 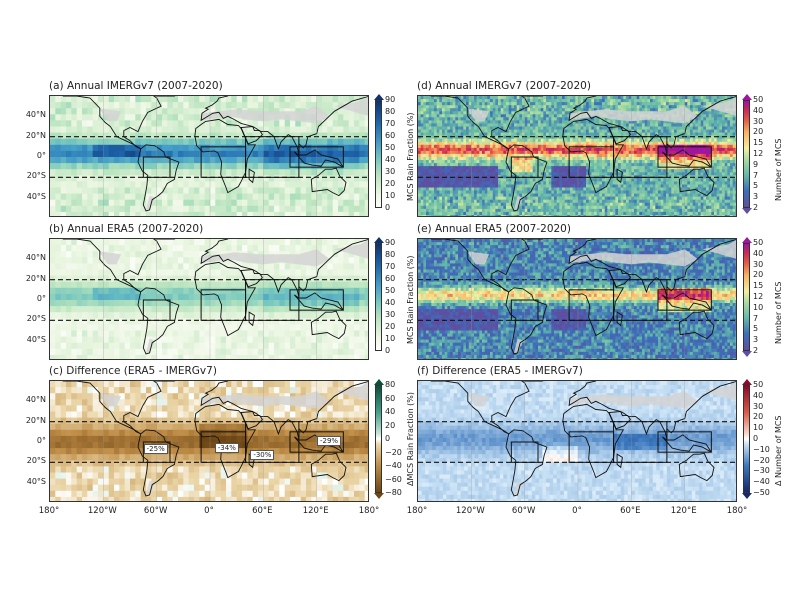 What do you see at coordinates (761, 492) in the screenshot?
I see `colorbar-tick-label: −50` at bounding box center [761, 492].